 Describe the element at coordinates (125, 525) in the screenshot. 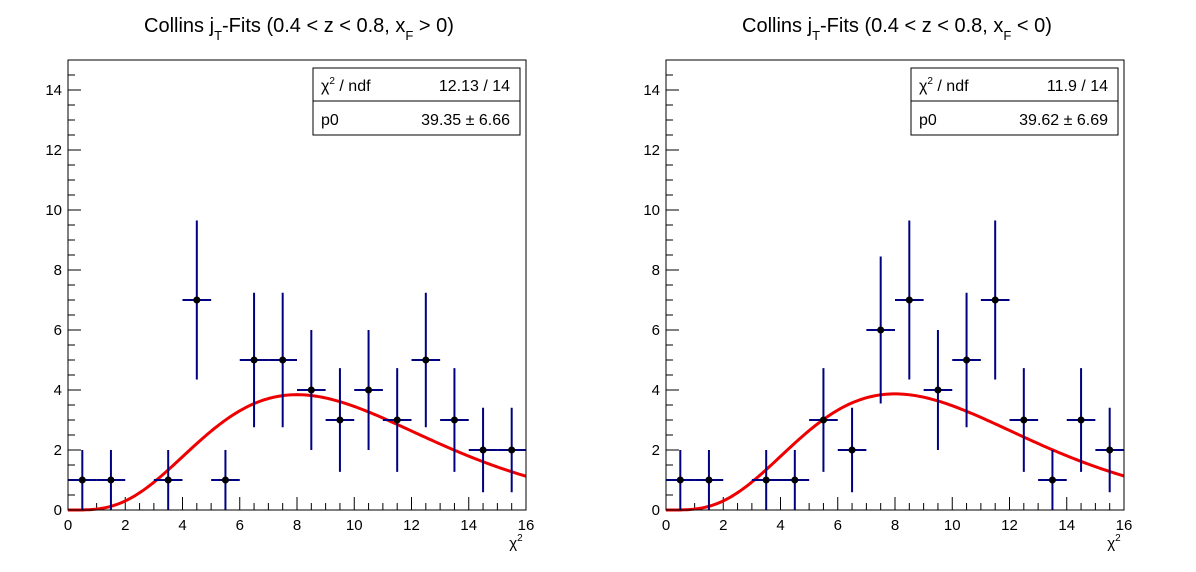

I see `x-tick-label: 2` at that location.